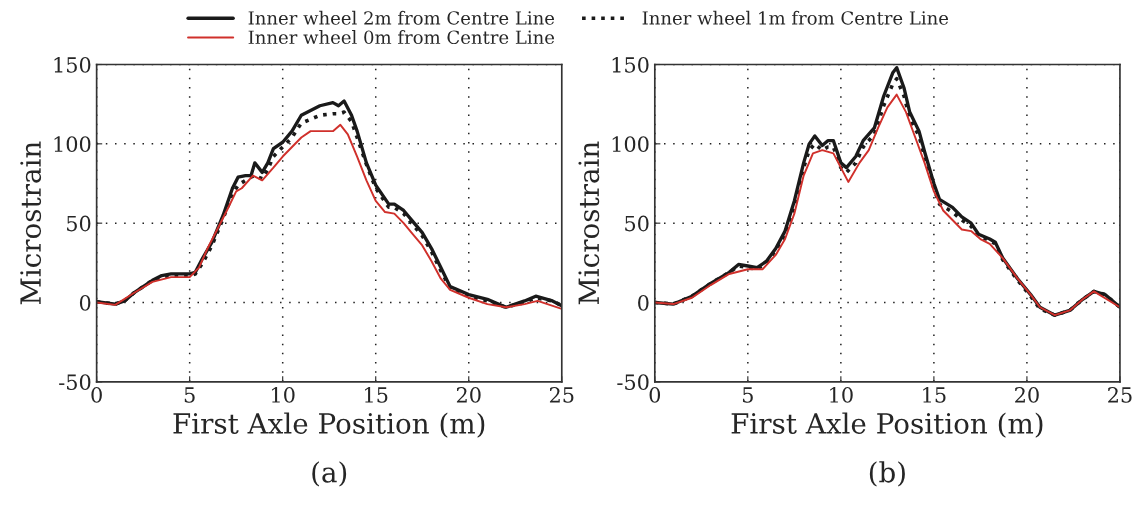  Describe the element at coordinates (401, 37) in the screenshot. I see `legend-label: Inner wheel 0m from Centre Line` at that location.